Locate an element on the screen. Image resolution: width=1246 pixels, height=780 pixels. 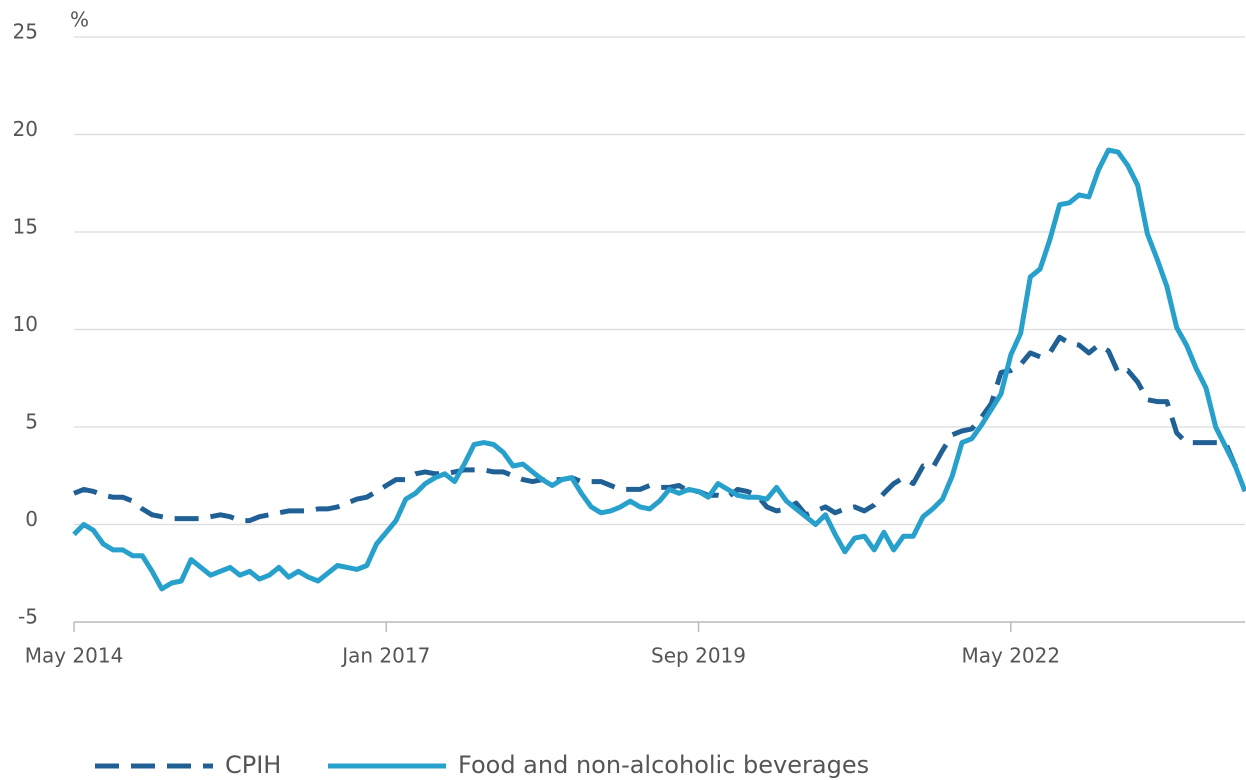
y-tick-label: 5 is located at coordinates (31, 422).